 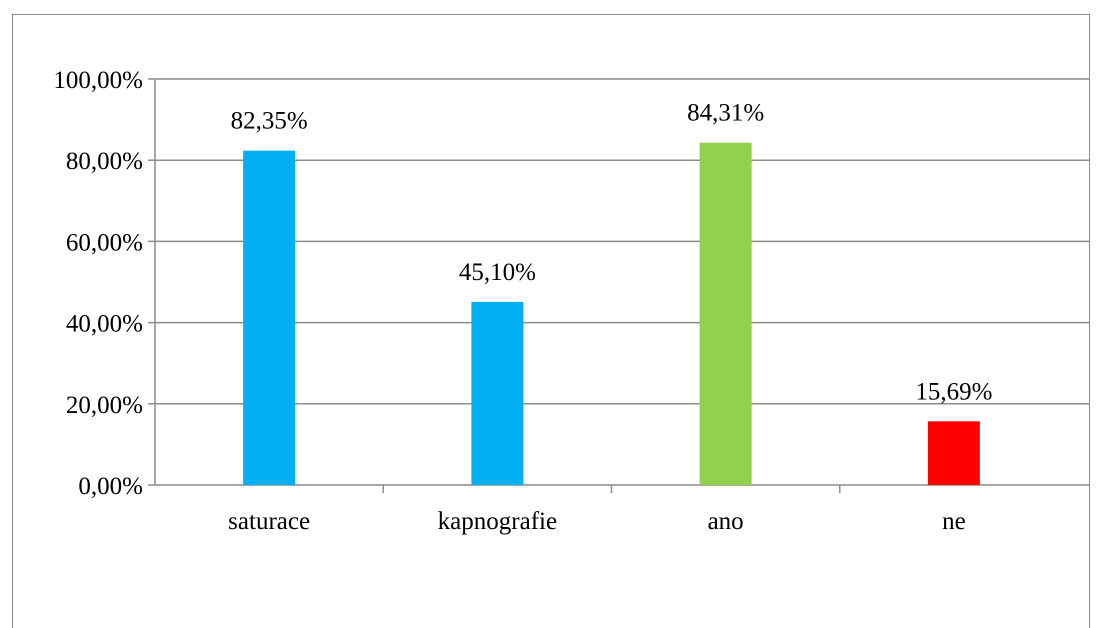 I want to click on y-tick-label: 0,00%, so click(x=110, y=486).